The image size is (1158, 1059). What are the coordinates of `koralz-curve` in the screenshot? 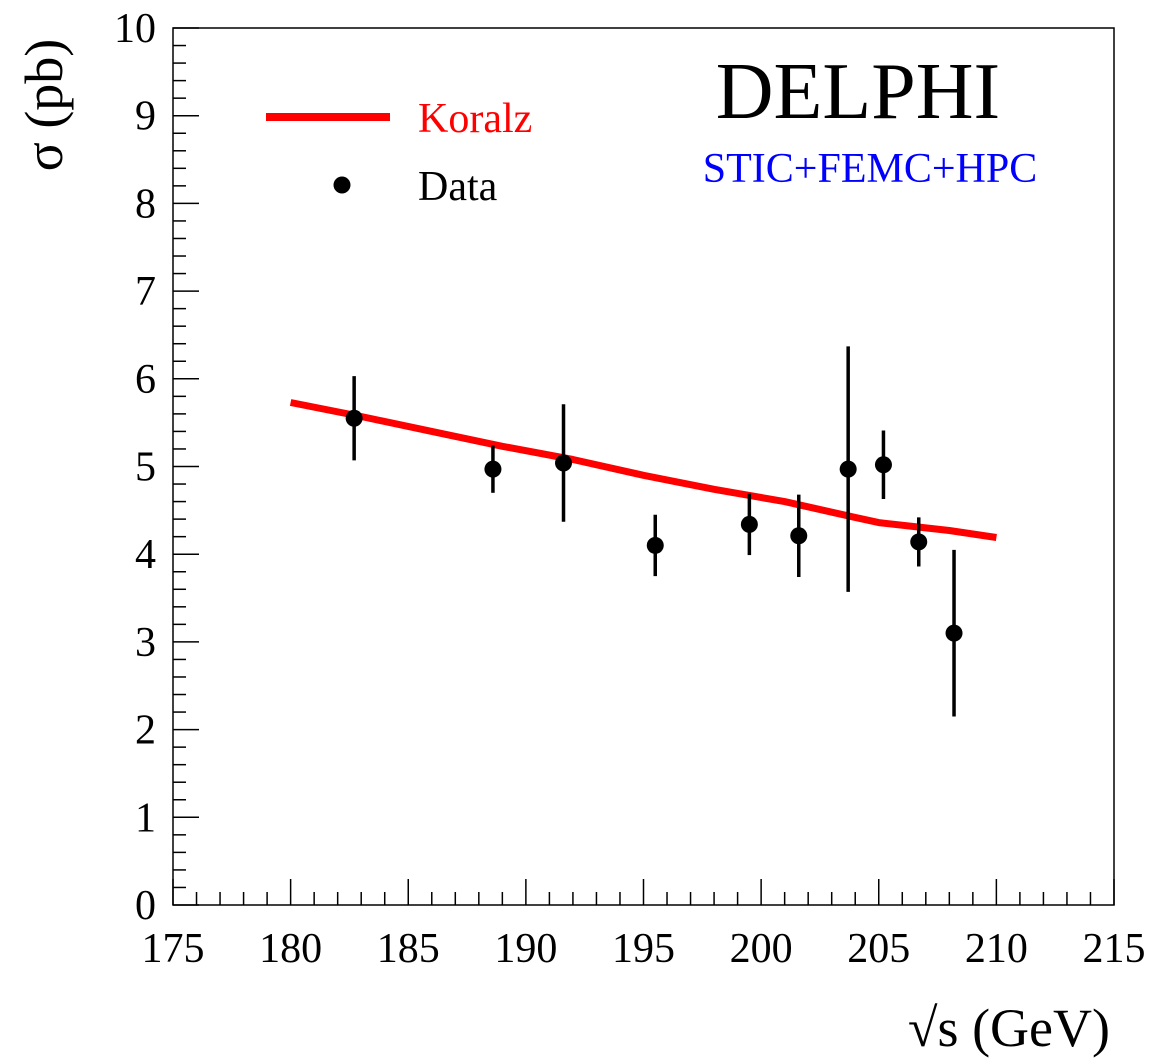 It's located at (643, 470).